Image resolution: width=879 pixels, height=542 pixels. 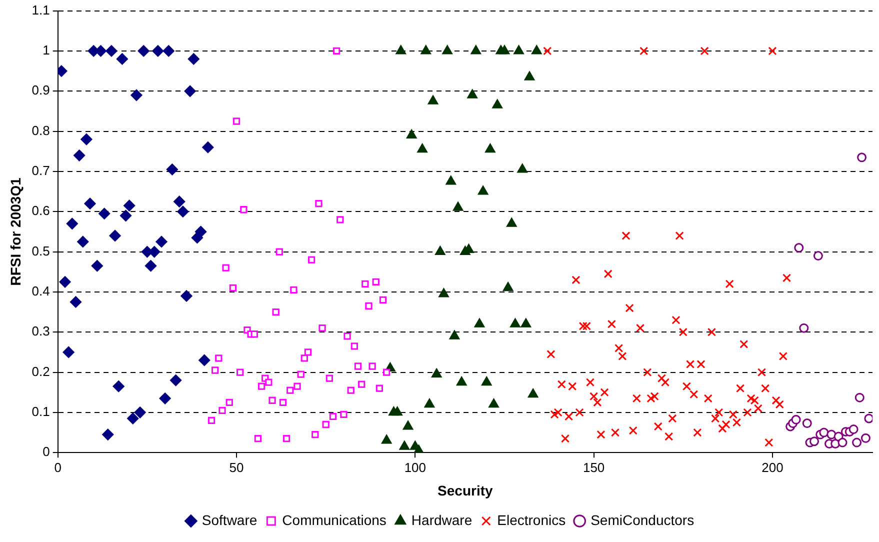 I want to click on x-tick-label: 50, so click(x=236, y=467).